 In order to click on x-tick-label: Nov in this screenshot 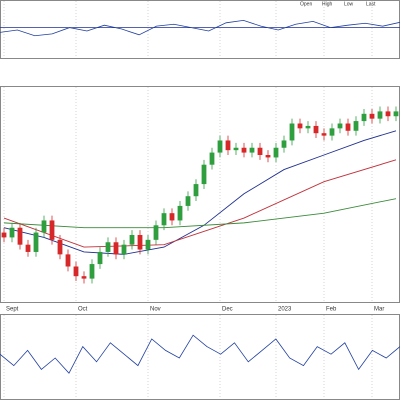, I will do `click(155, 310)`.